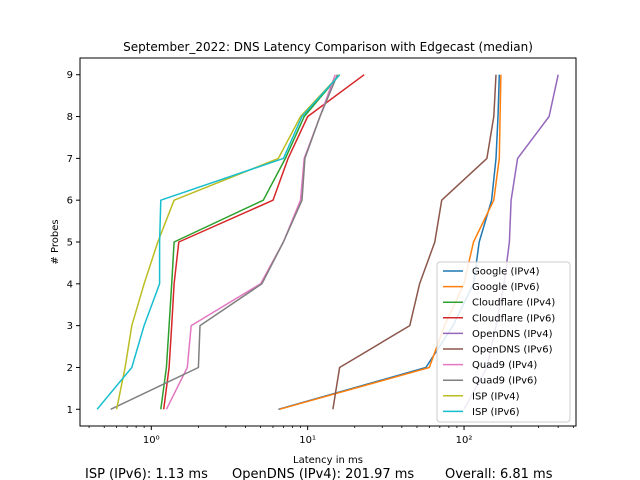 The height and width of the screenshot is (480, 640). I want to click on y-tick-label: 5, so click(70, 243).